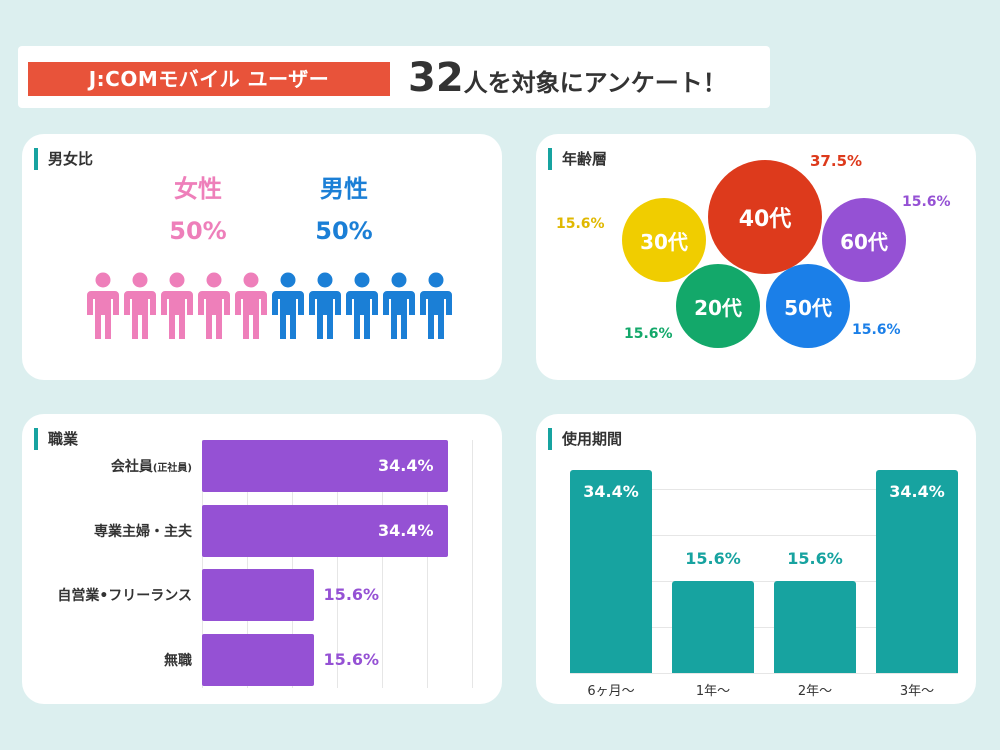 This screenshot has width=1000, height=750. I want to click on pct-60s: 15.6%, so click(926, 202).